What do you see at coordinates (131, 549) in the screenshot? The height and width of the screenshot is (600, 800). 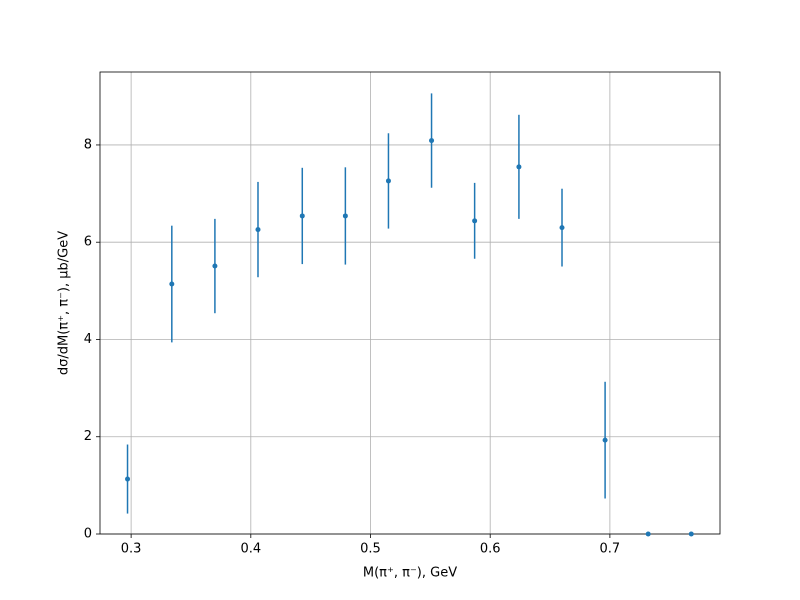 I see `x-tick-label: 0.3` at bounding box center [131, 549].